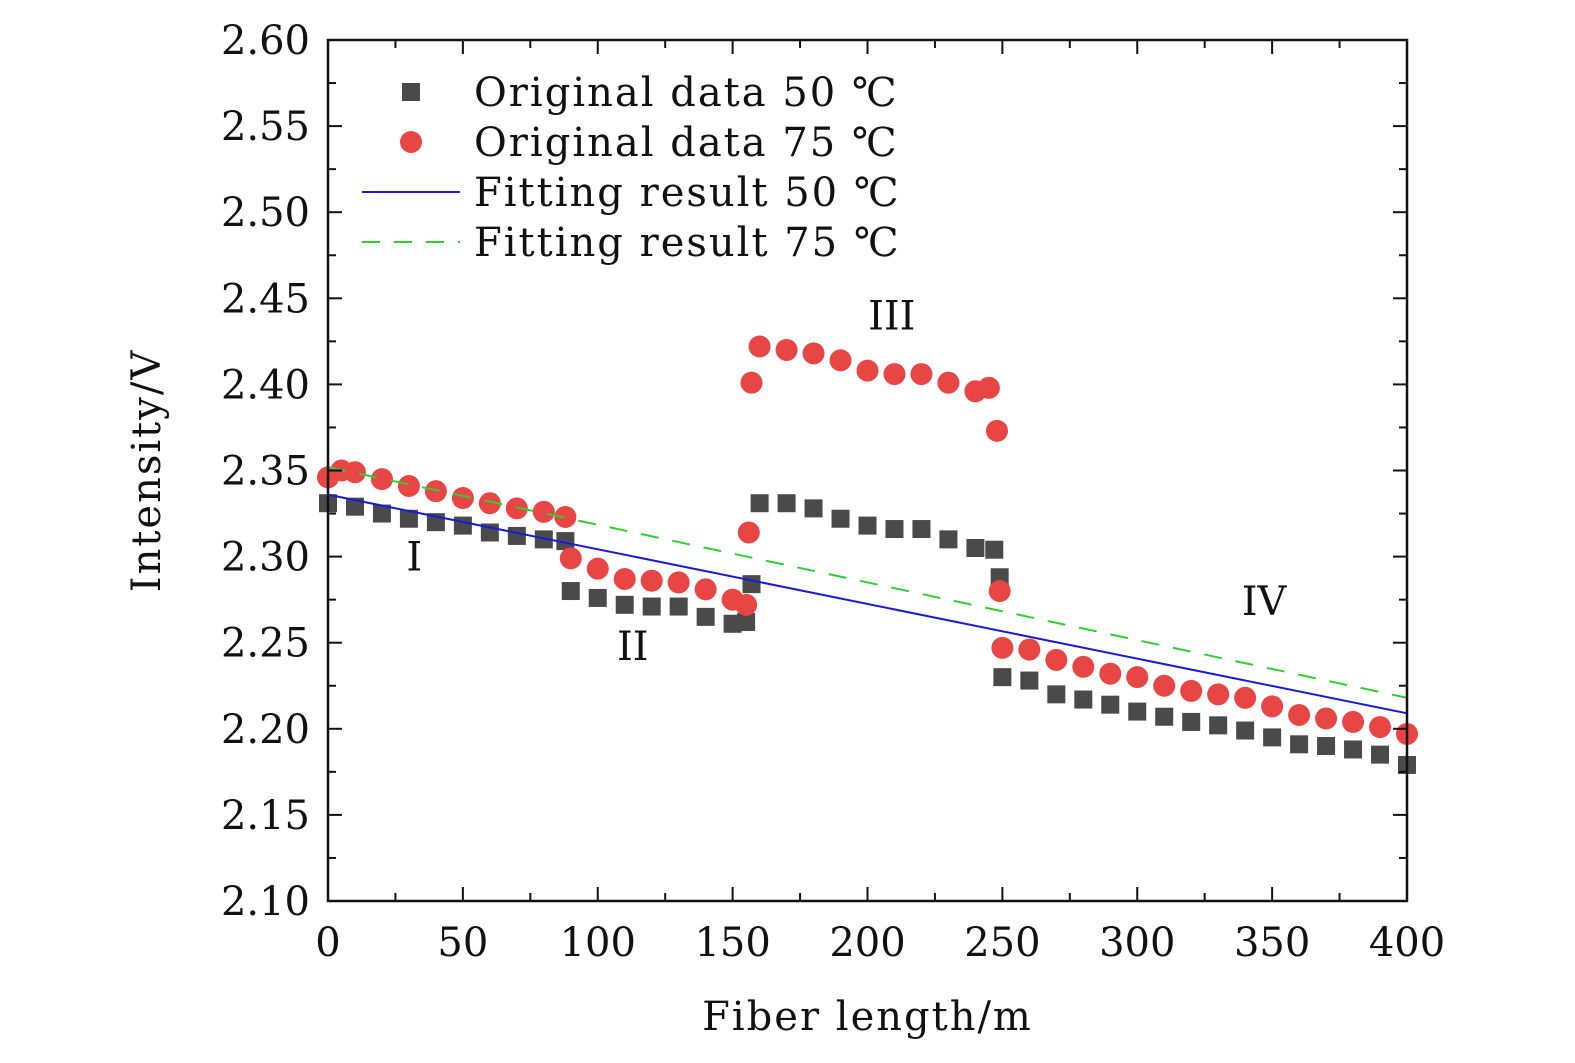 This screenshot has width=1575, height=1063. What do you see at coordinates (265, 472) in the screenshot?
I see `y-tick-label: 2.35` at bounding box center [265, 472].